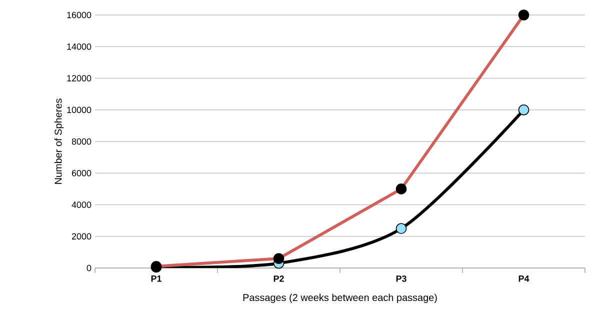  I want to click on x-tick-label: P2, so click(279, 279).